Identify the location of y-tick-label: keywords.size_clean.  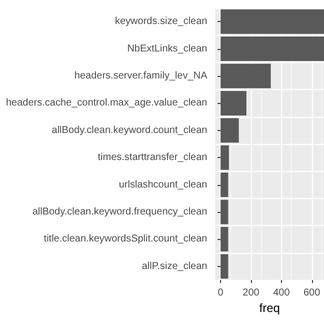
(161, 22).